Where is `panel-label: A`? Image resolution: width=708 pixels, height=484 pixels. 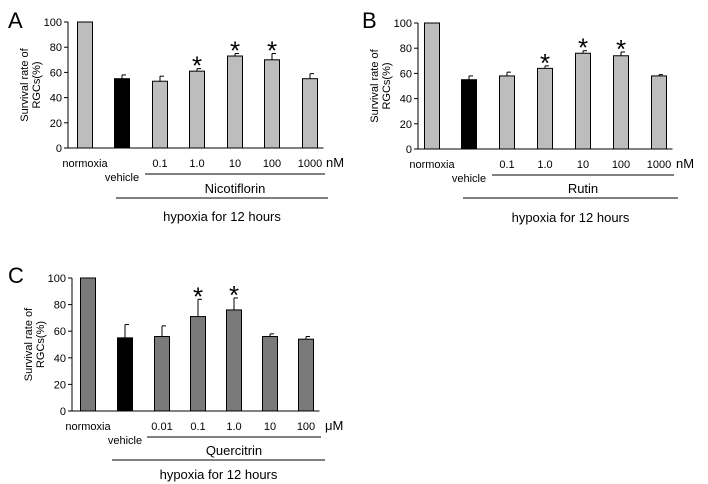
panel-label: A is located at coordinates (15, 20).